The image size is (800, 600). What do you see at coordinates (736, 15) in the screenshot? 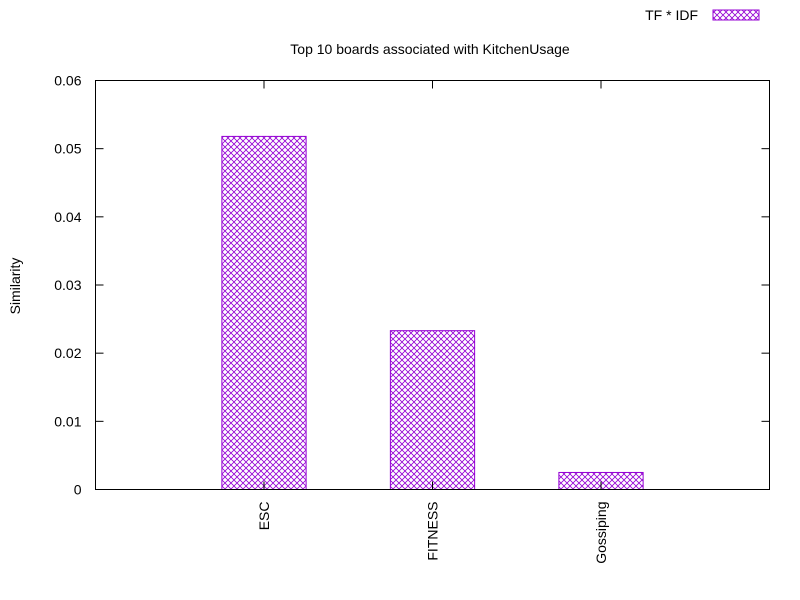
I see `legend-swatch` at bounding box center [736, 15].